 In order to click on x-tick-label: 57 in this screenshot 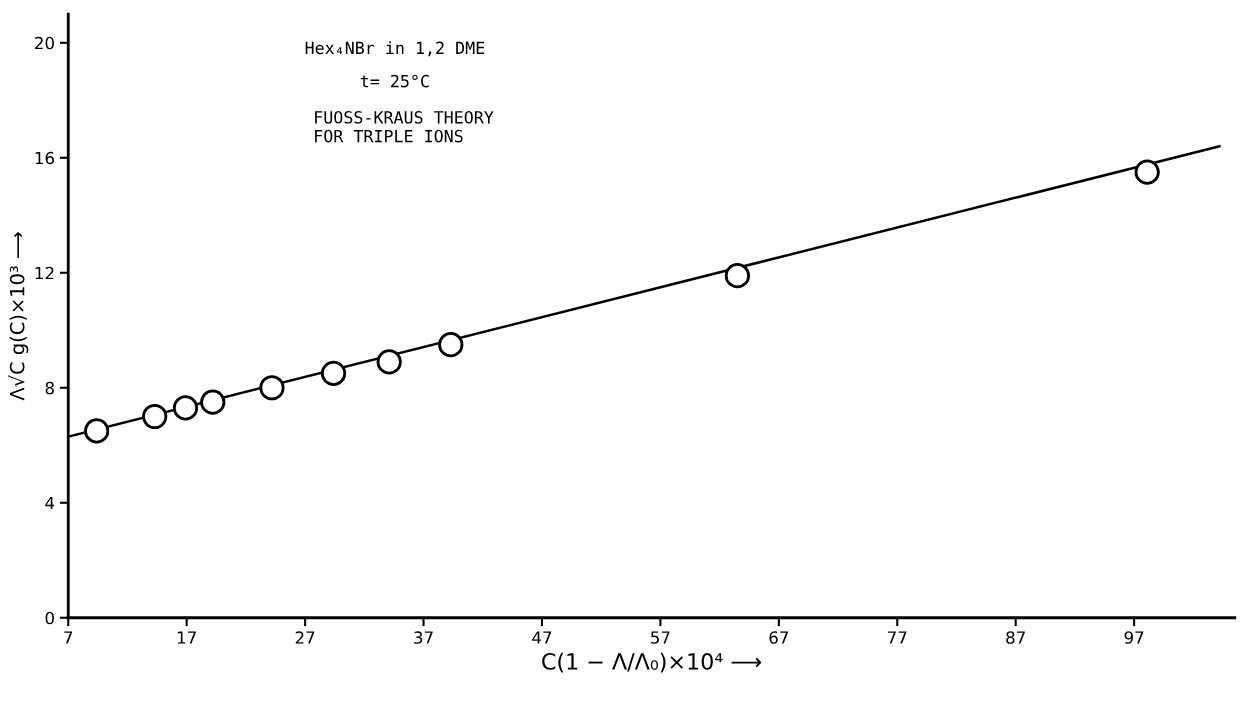, I will do `click(660, 637)`.